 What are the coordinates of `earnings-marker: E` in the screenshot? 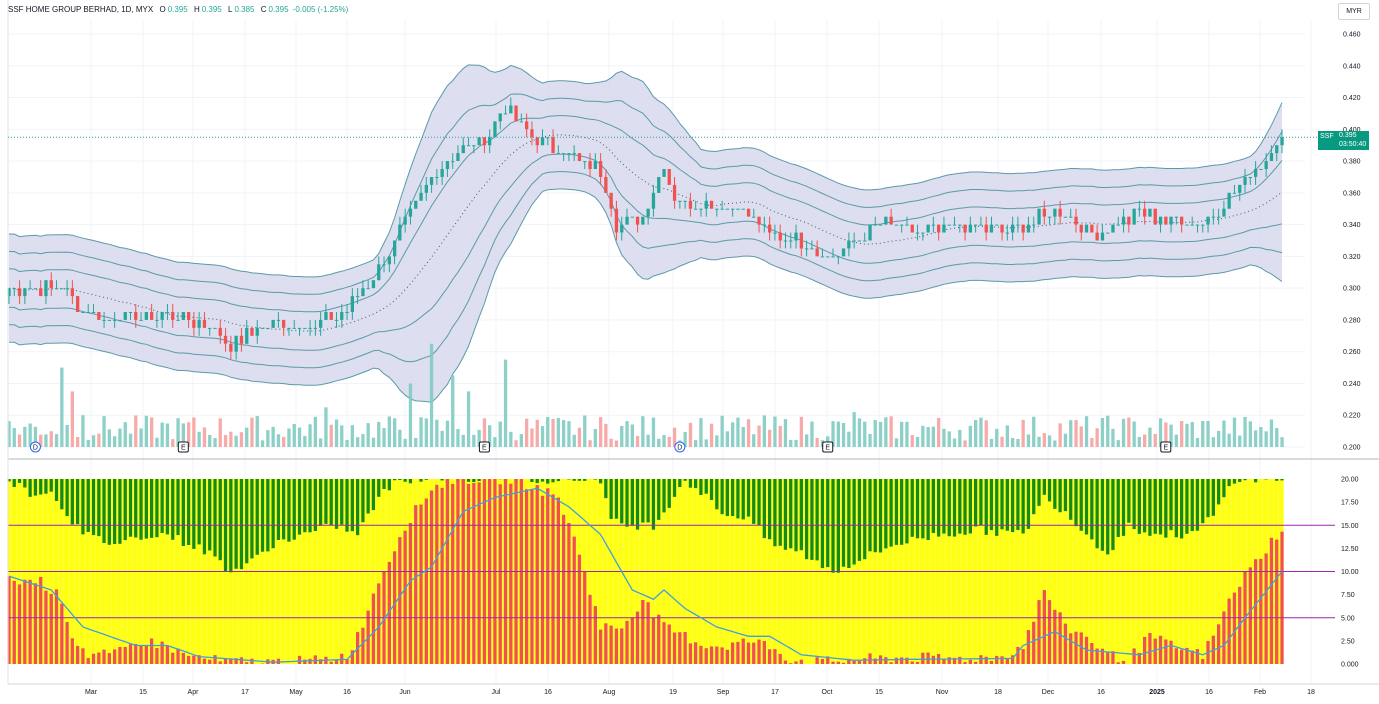 It's located at (1166, 447).